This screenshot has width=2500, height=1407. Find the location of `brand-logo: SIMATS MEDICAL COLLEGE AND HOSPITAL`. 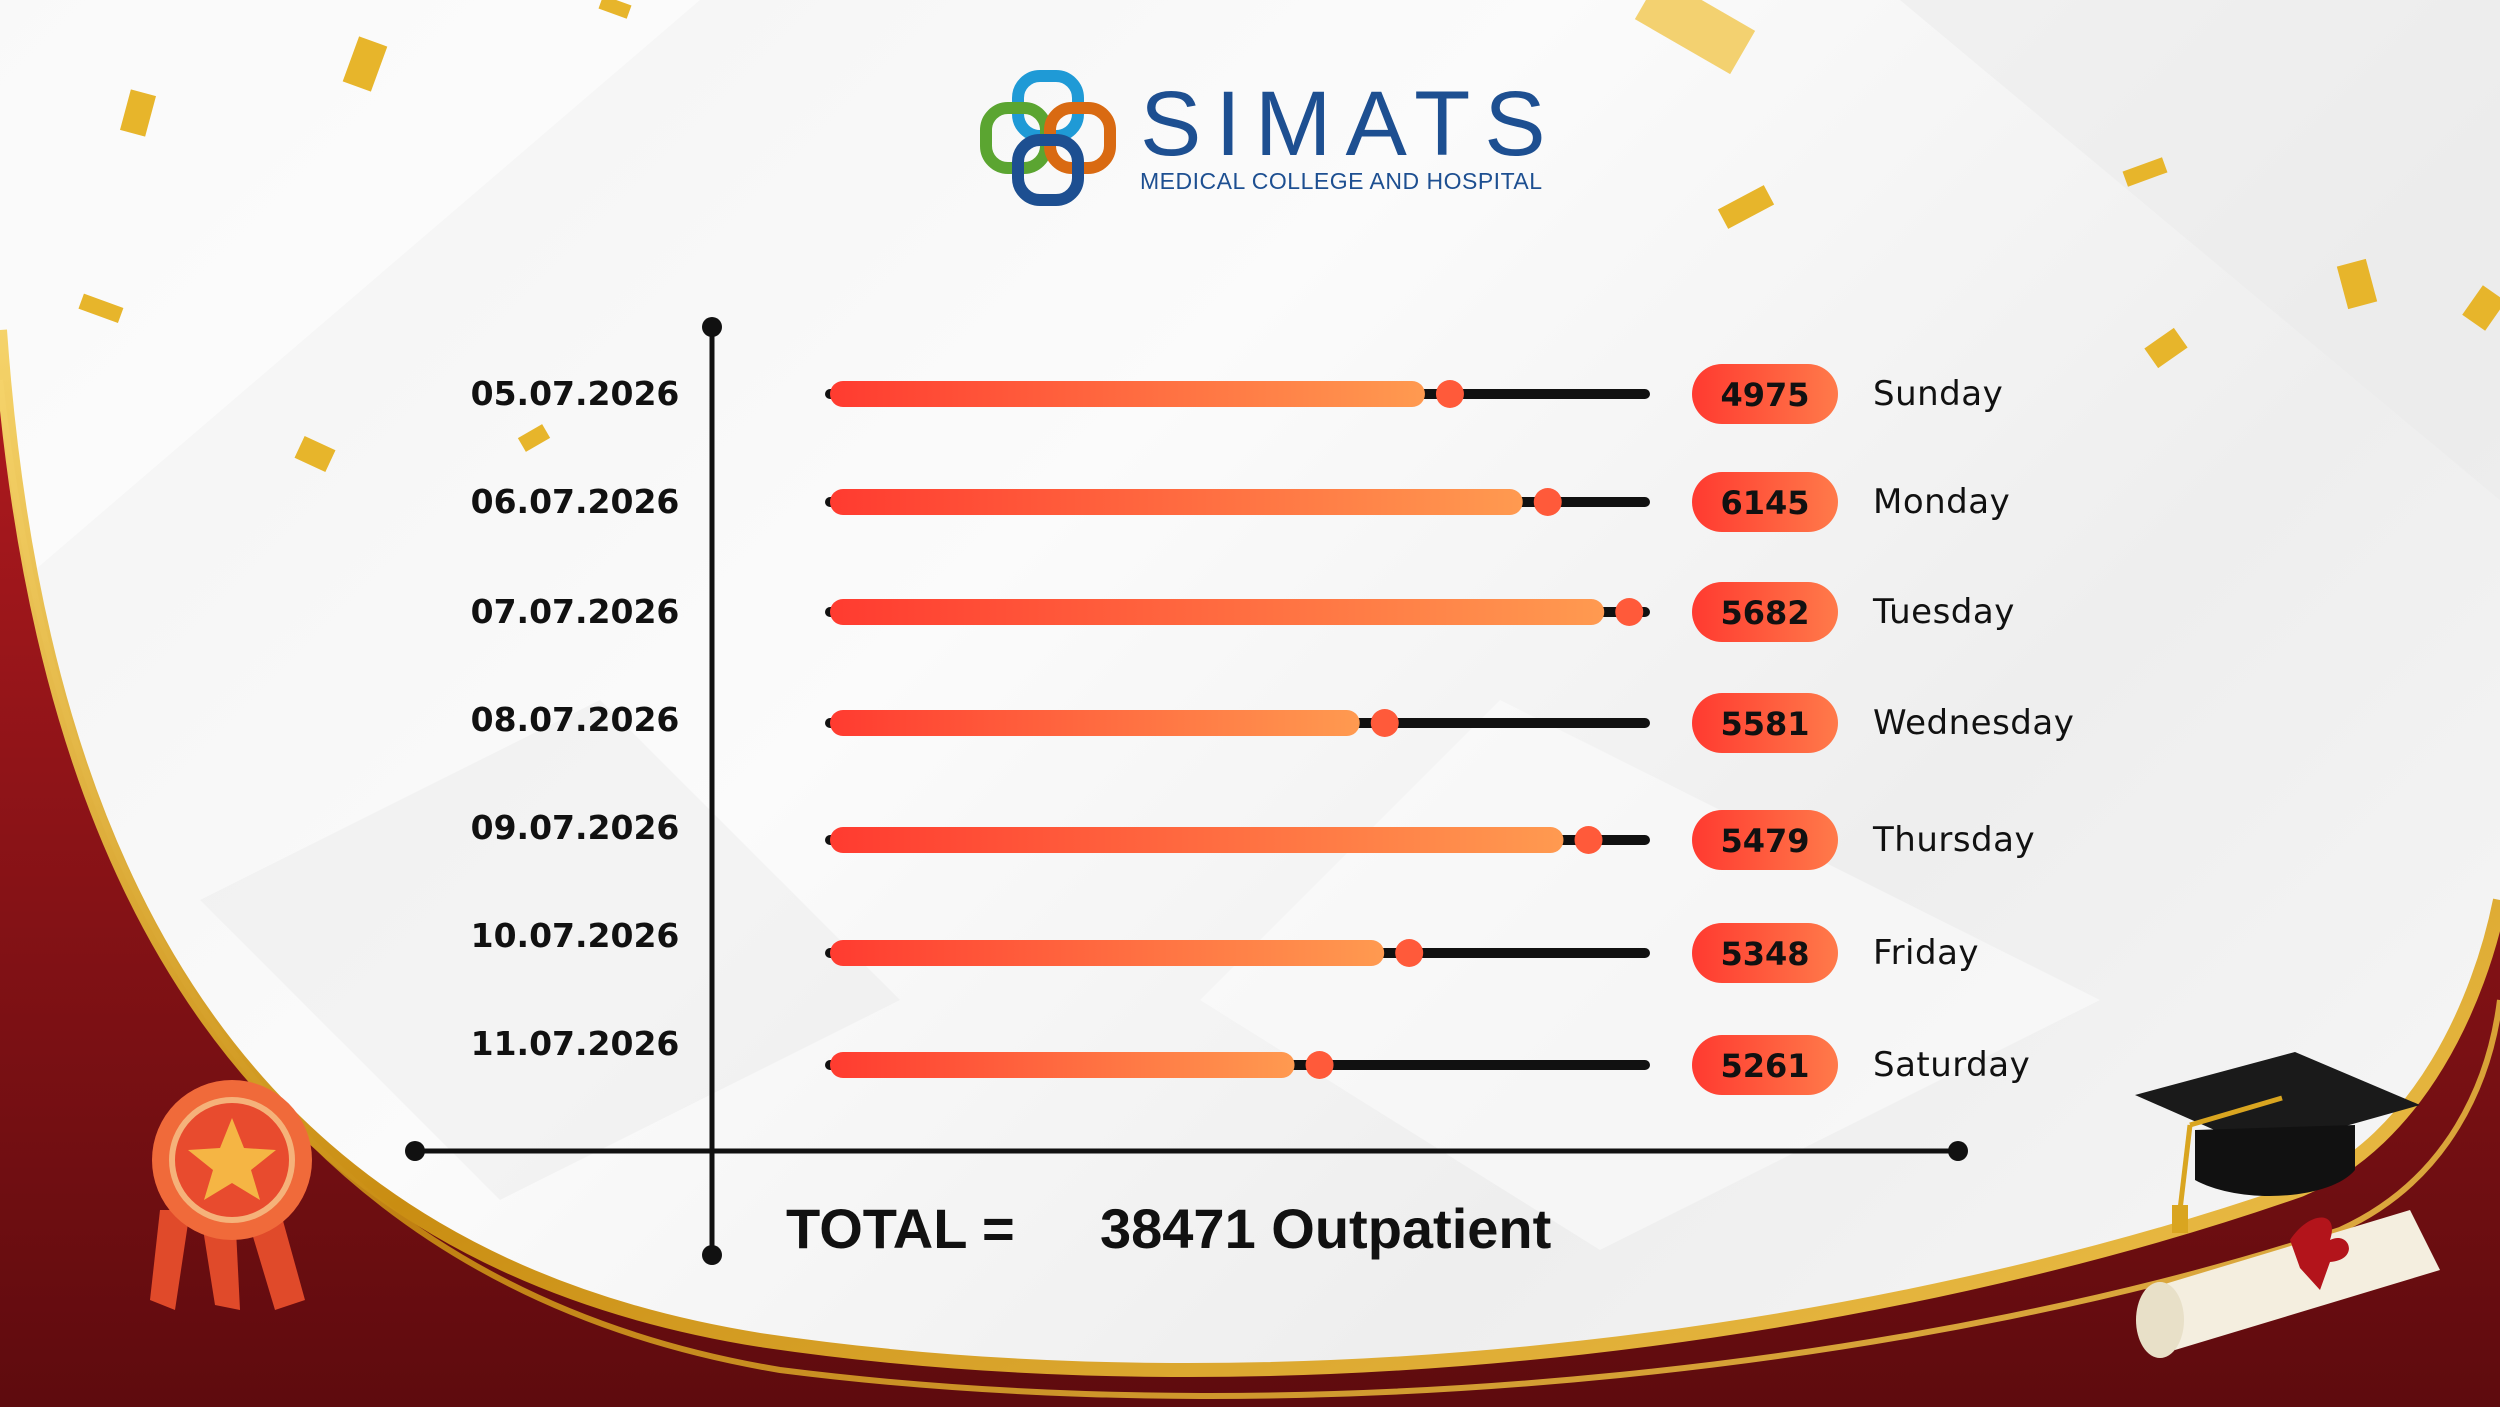

brand-logo: SIMATS MEDICAL COLLEGE AND HOSPITAL is located at coordinates (1263, 140).